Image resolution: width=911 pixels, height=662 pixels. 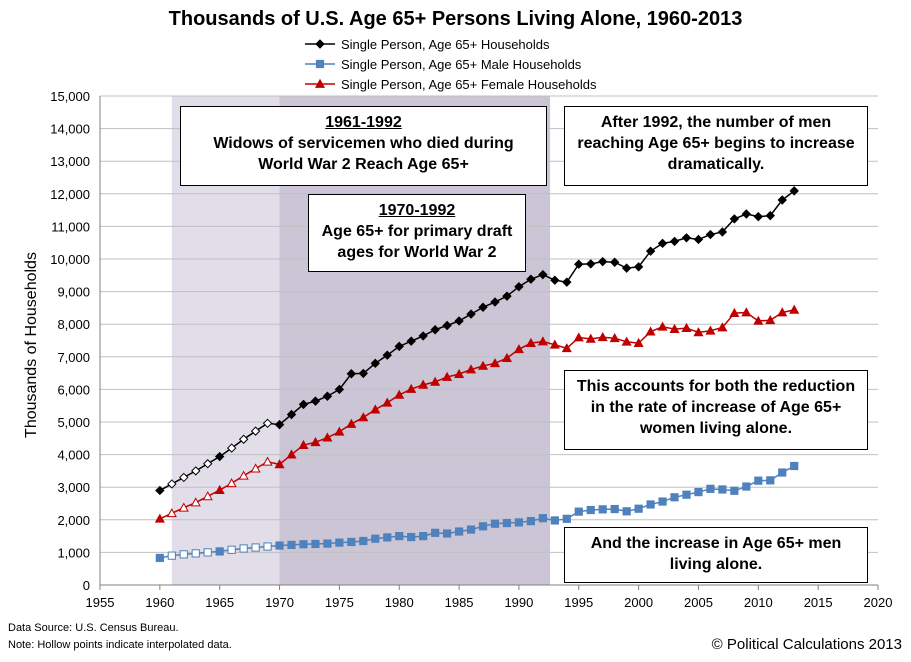 What do you see at coordinates (578, 602) in the screenshot?
I see `x-tick-label: 1995` at bounding box center [578, 602].